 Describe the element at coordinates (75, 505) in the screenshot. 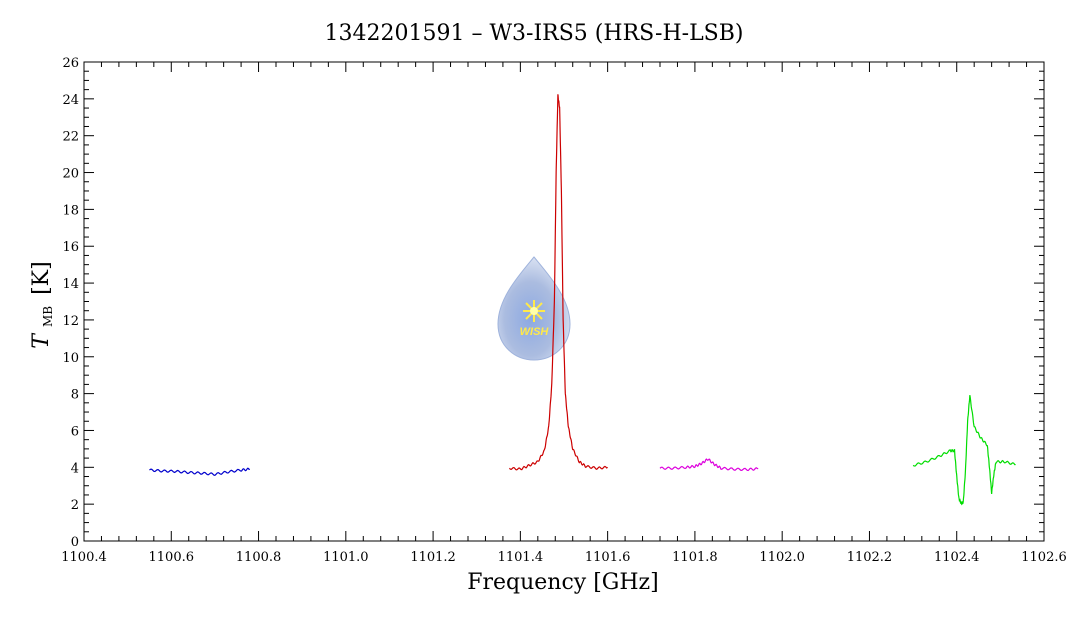

I see `y-tick-label: 2` at that location.